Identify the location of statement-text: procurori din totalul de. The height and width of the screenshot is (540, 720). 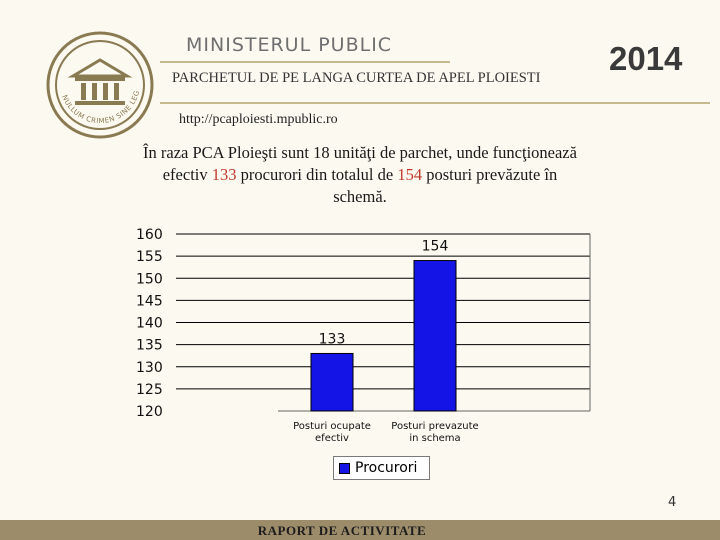
(317, 174).